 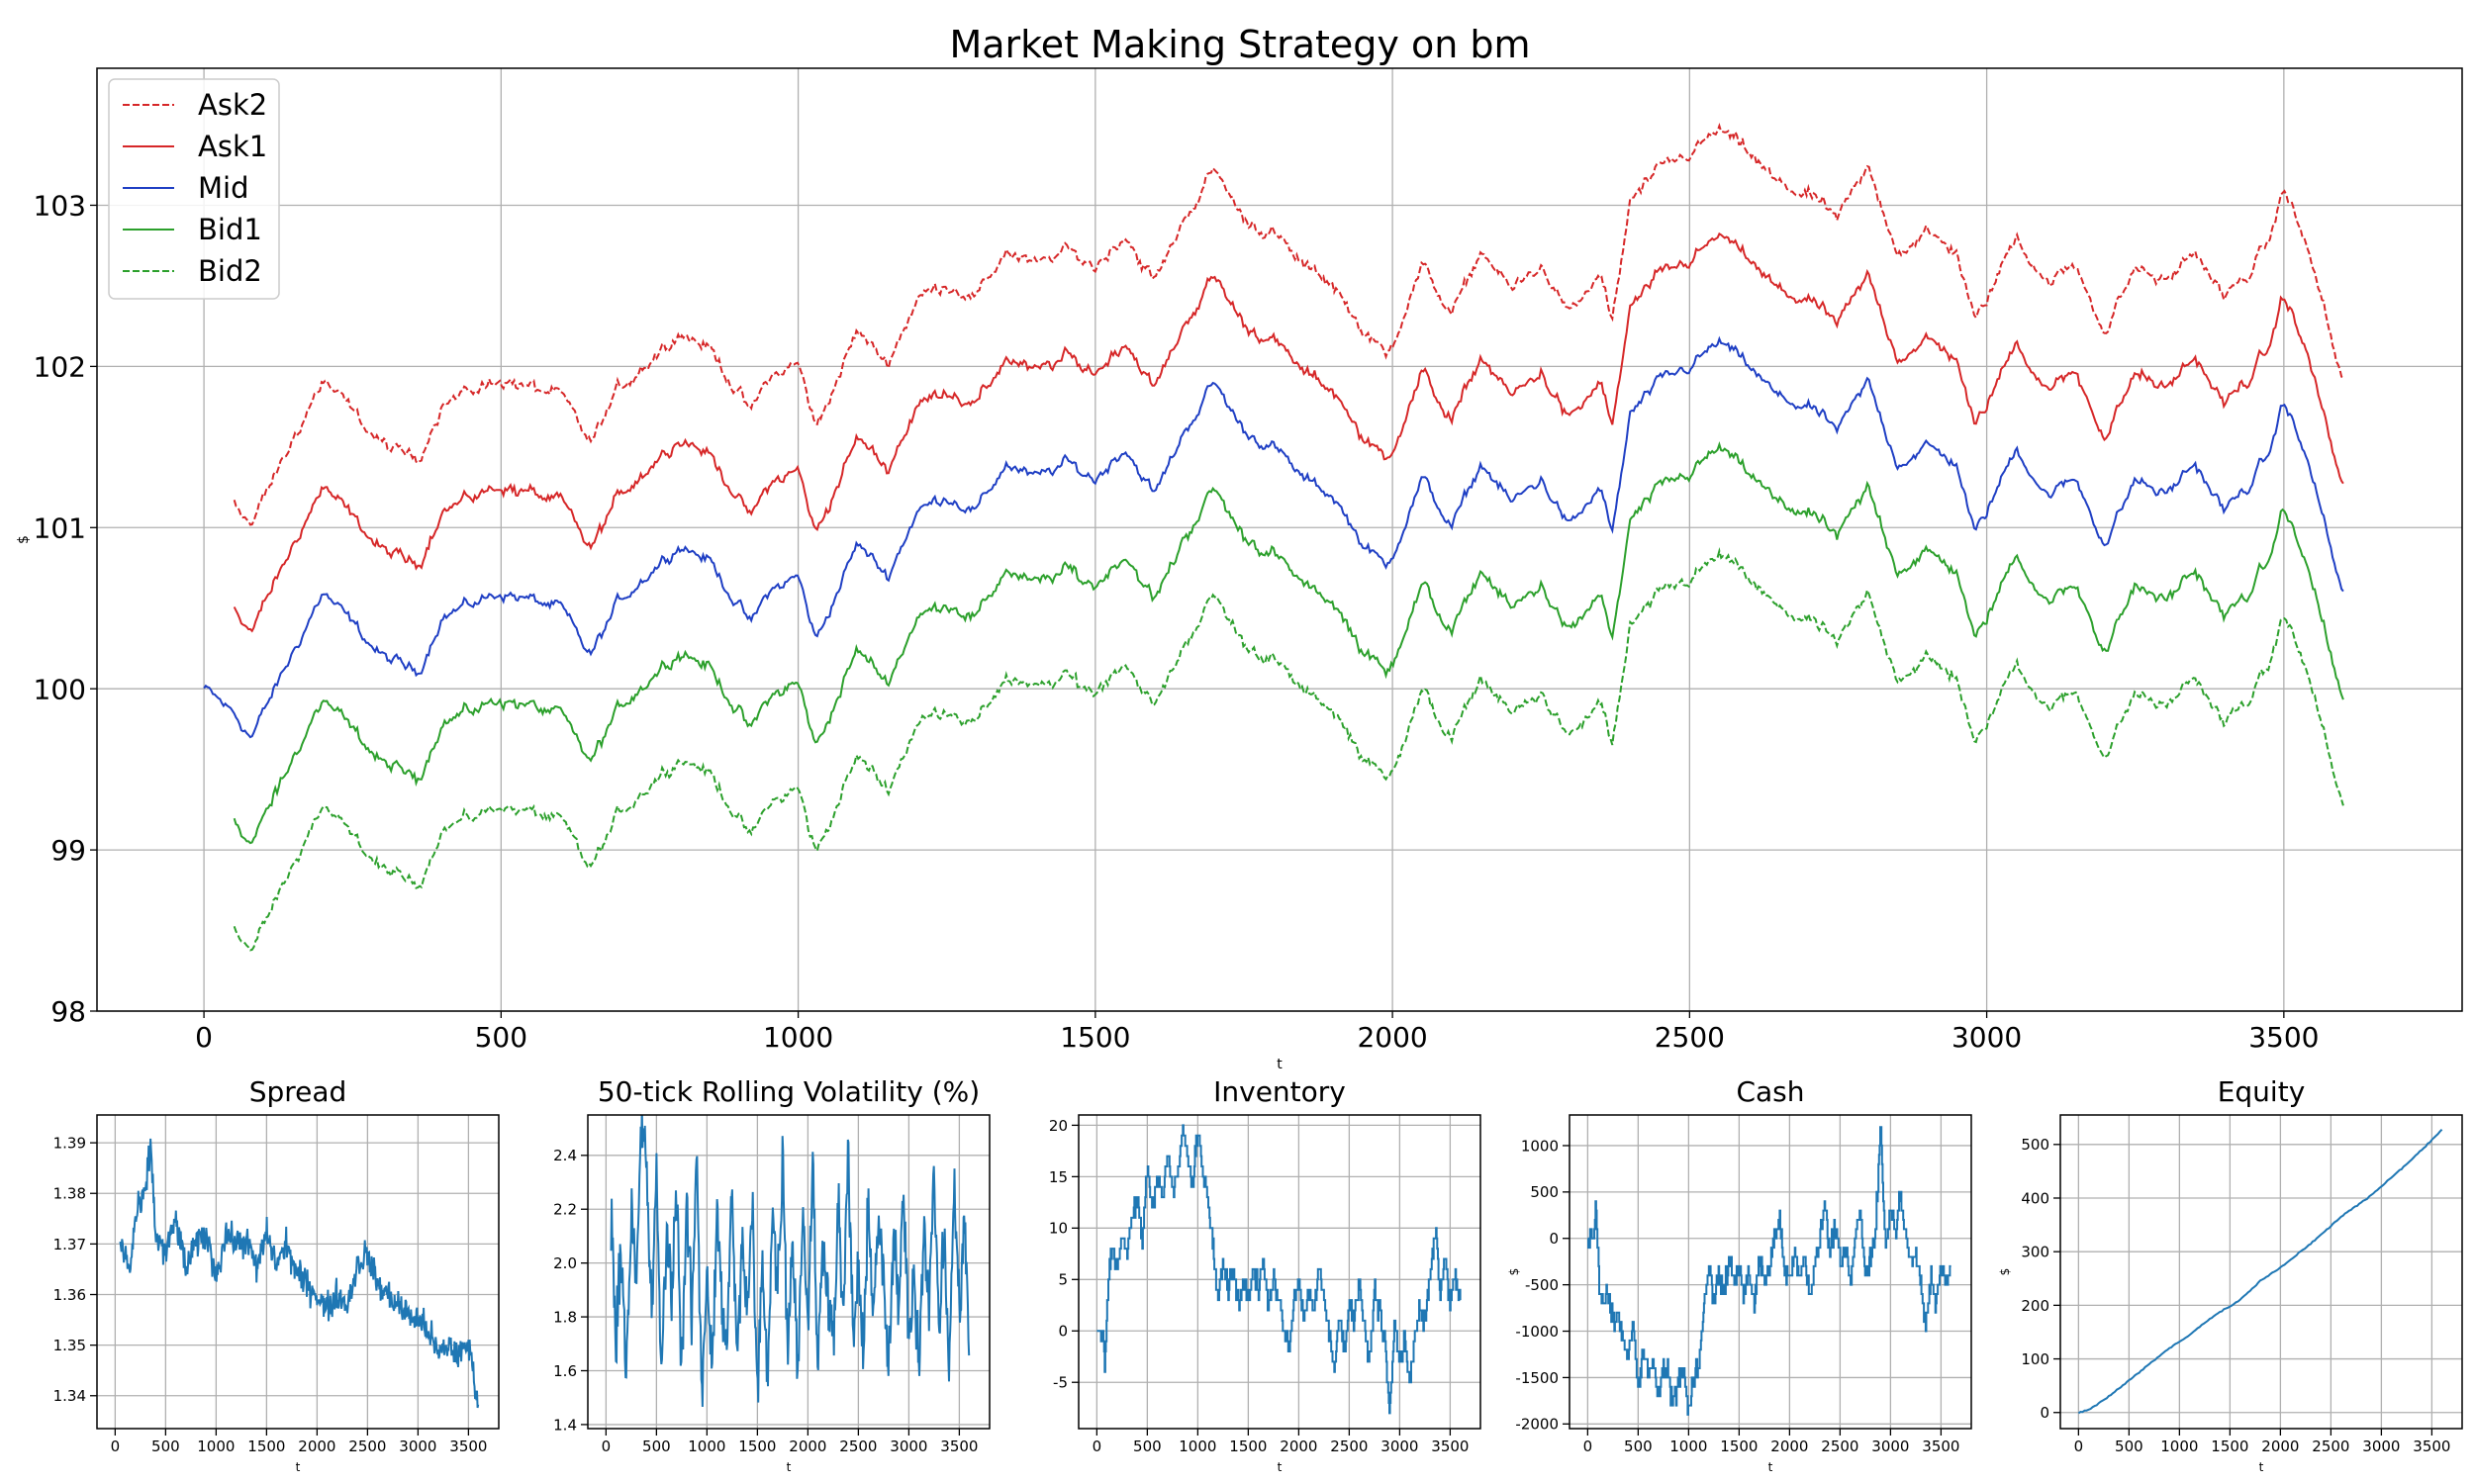 I want to click on spread-line, so click(x=299, y=1273).